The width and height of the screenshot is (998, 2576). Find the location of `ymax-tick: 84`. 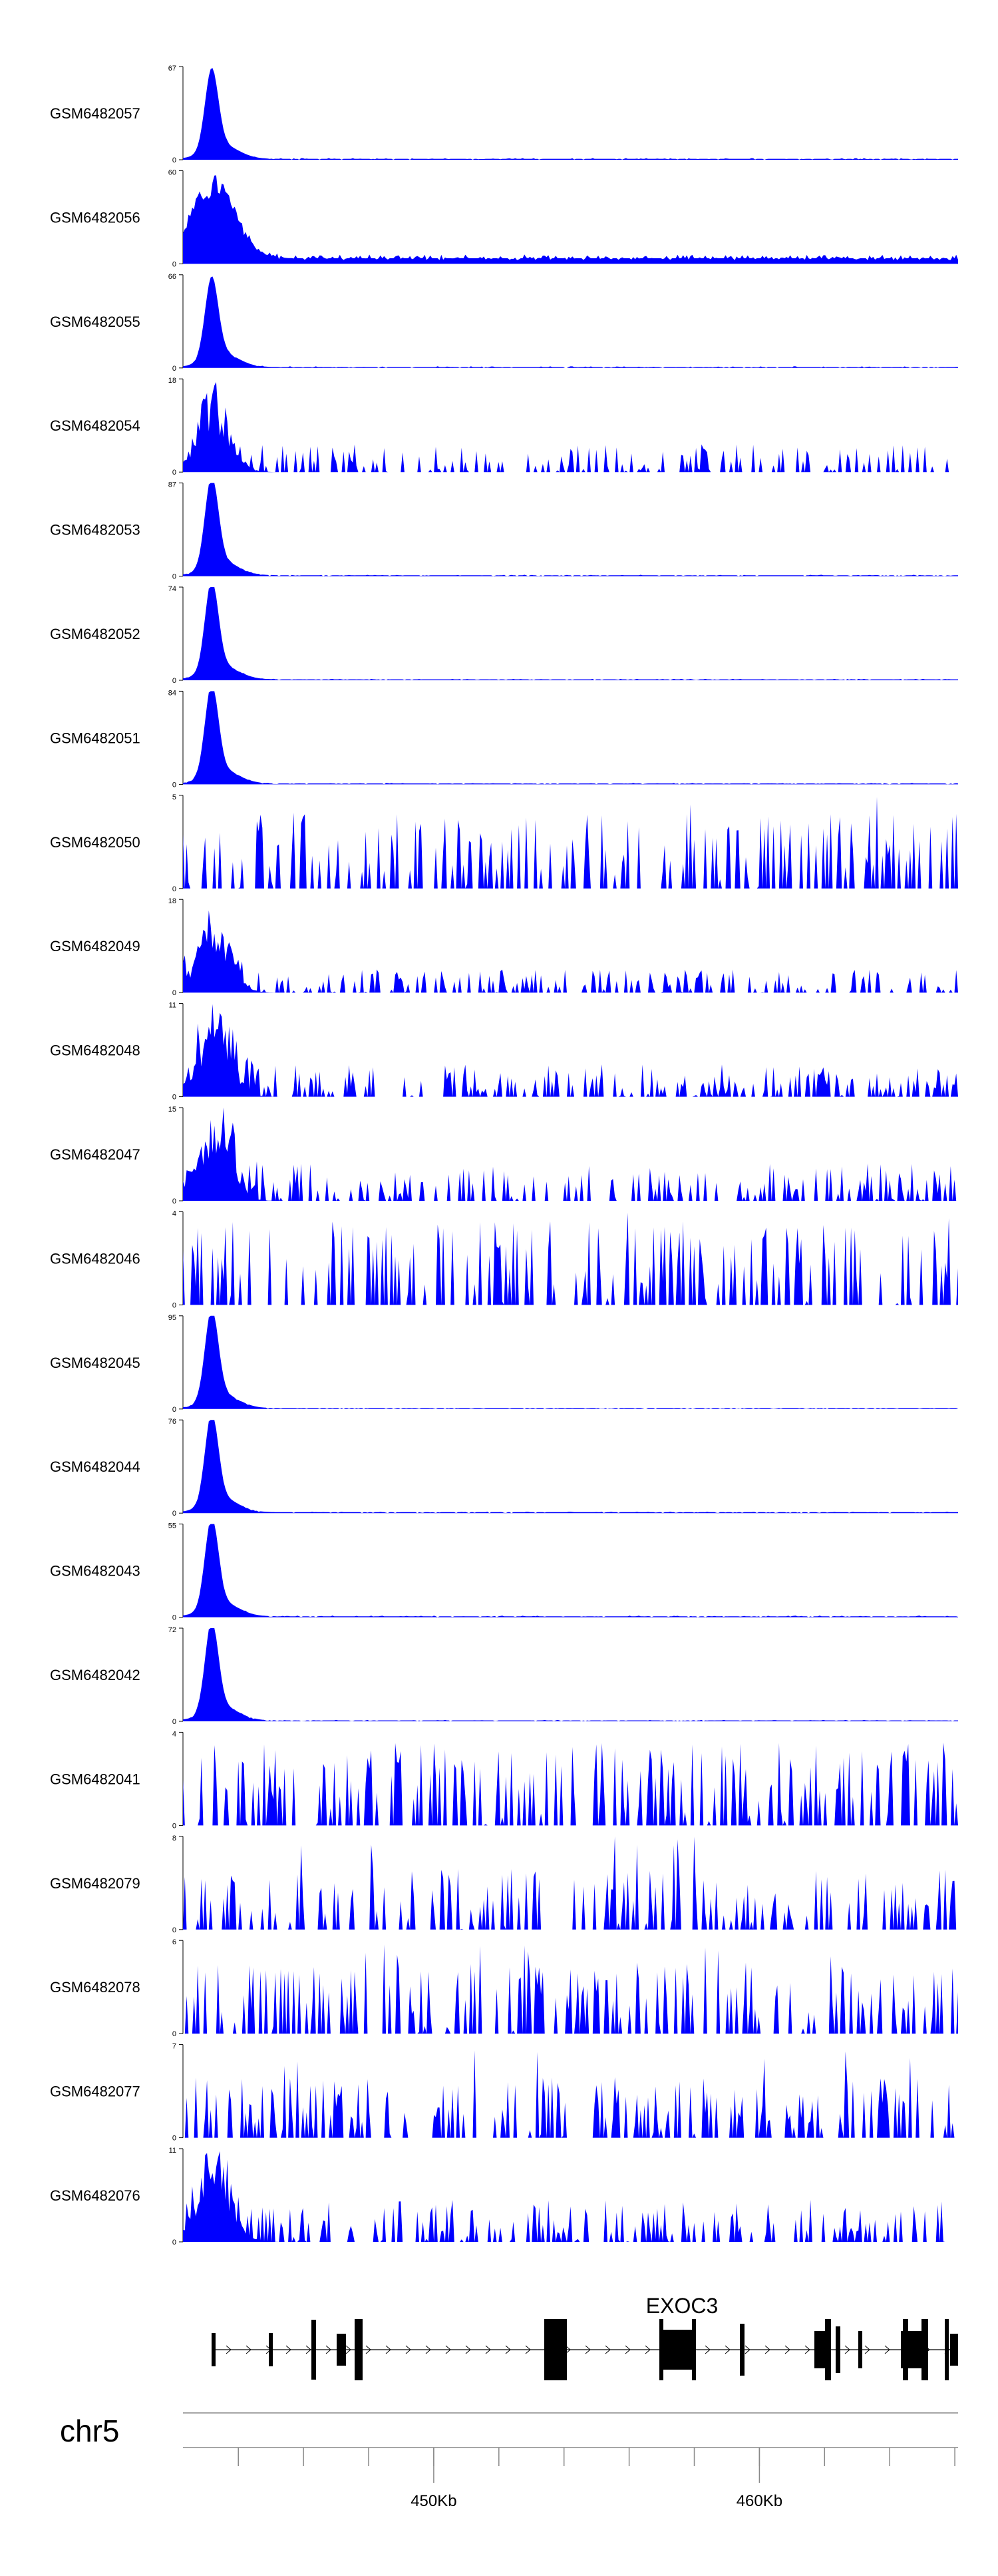

ymax-tick: 84 is located at coordinates (172, 693).